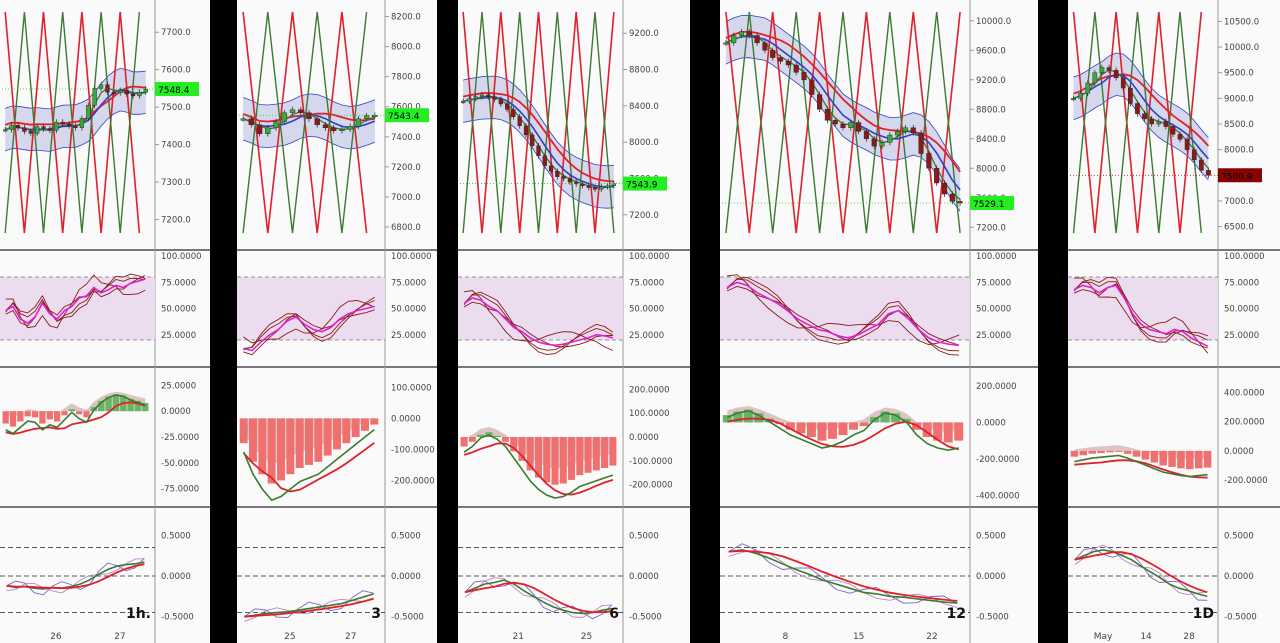  I want to click on price-tick-label: 7200.0, so click(991, 228).